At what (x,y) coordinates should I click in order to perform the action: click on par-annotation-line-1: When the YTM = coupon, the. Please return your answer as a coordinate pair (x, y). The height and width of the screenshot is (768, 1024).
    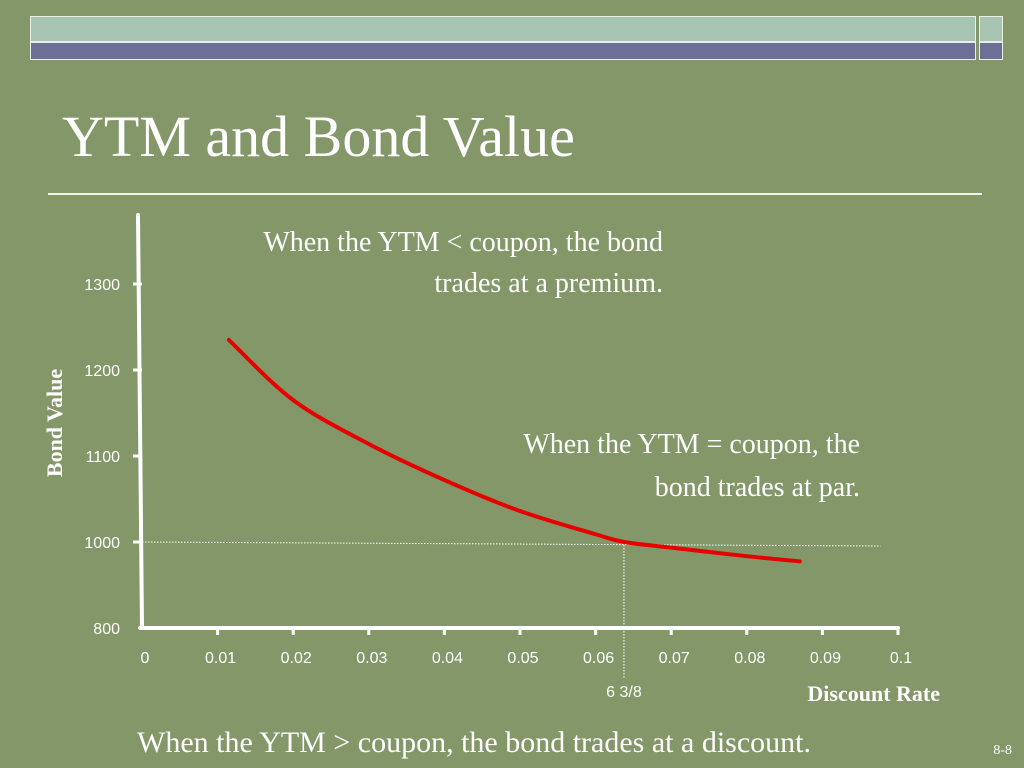
    Looking at the image, I should click on (691, 444).